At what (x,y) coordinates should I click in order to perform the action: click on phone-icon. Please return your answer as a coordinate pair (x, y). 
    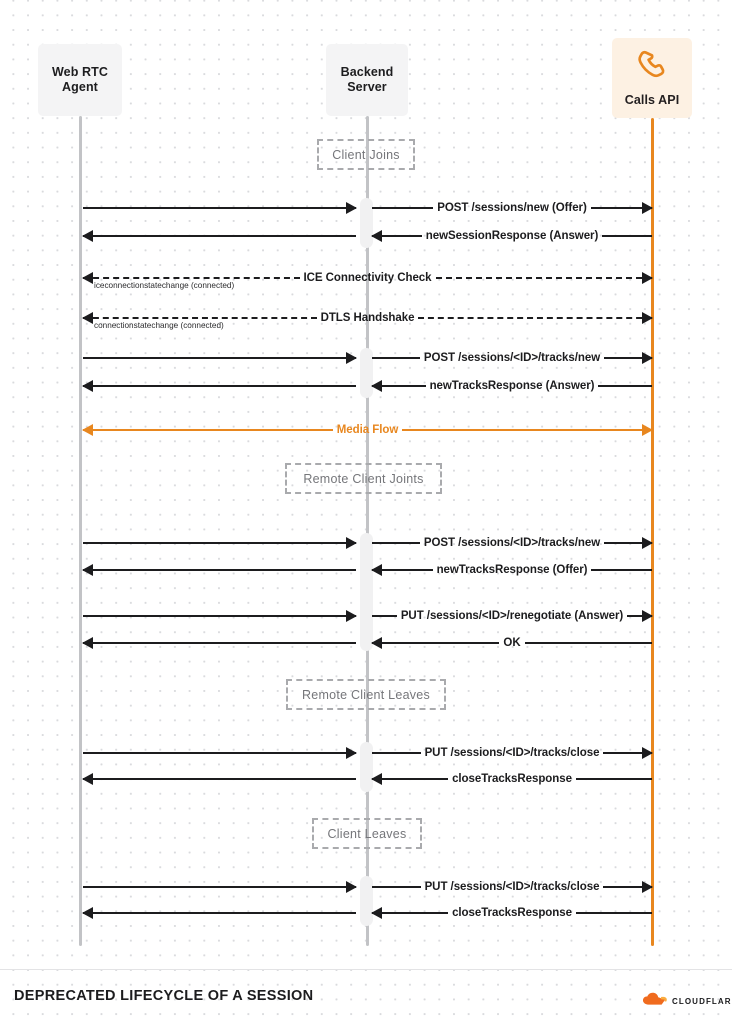
    Looking at the image, I should click on (652, 67).